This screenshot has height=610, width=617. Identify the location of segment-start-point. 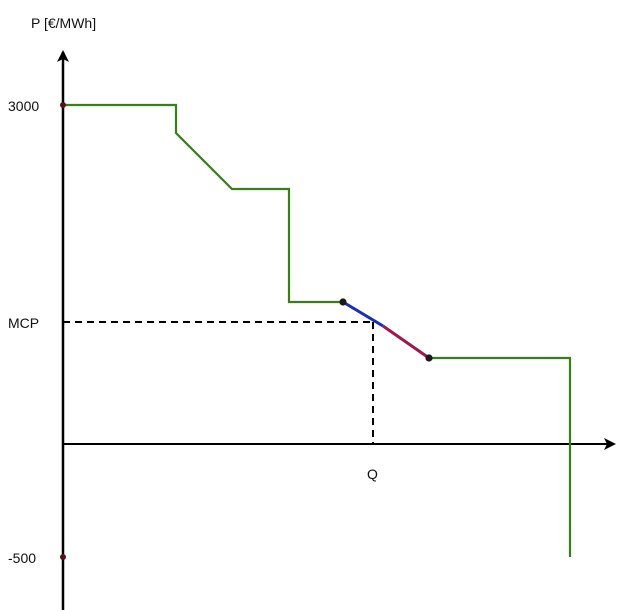
(343, 302).